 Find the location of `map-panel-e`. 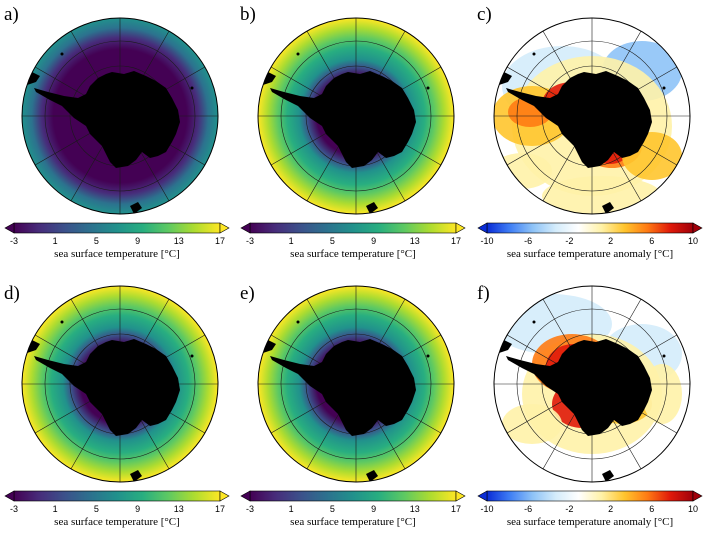

map-panel-e is located at coordinates (356, 384).